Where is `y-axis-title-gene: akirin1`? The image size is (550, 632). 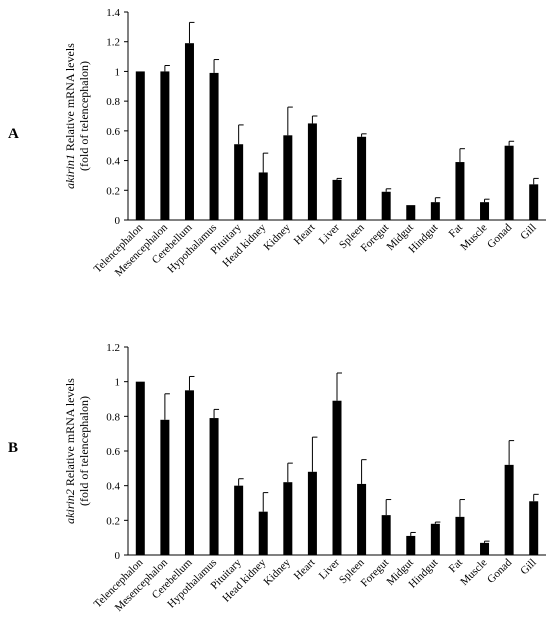
y-axis-title-gene: akirin1 is located at coordinates (70, 171).